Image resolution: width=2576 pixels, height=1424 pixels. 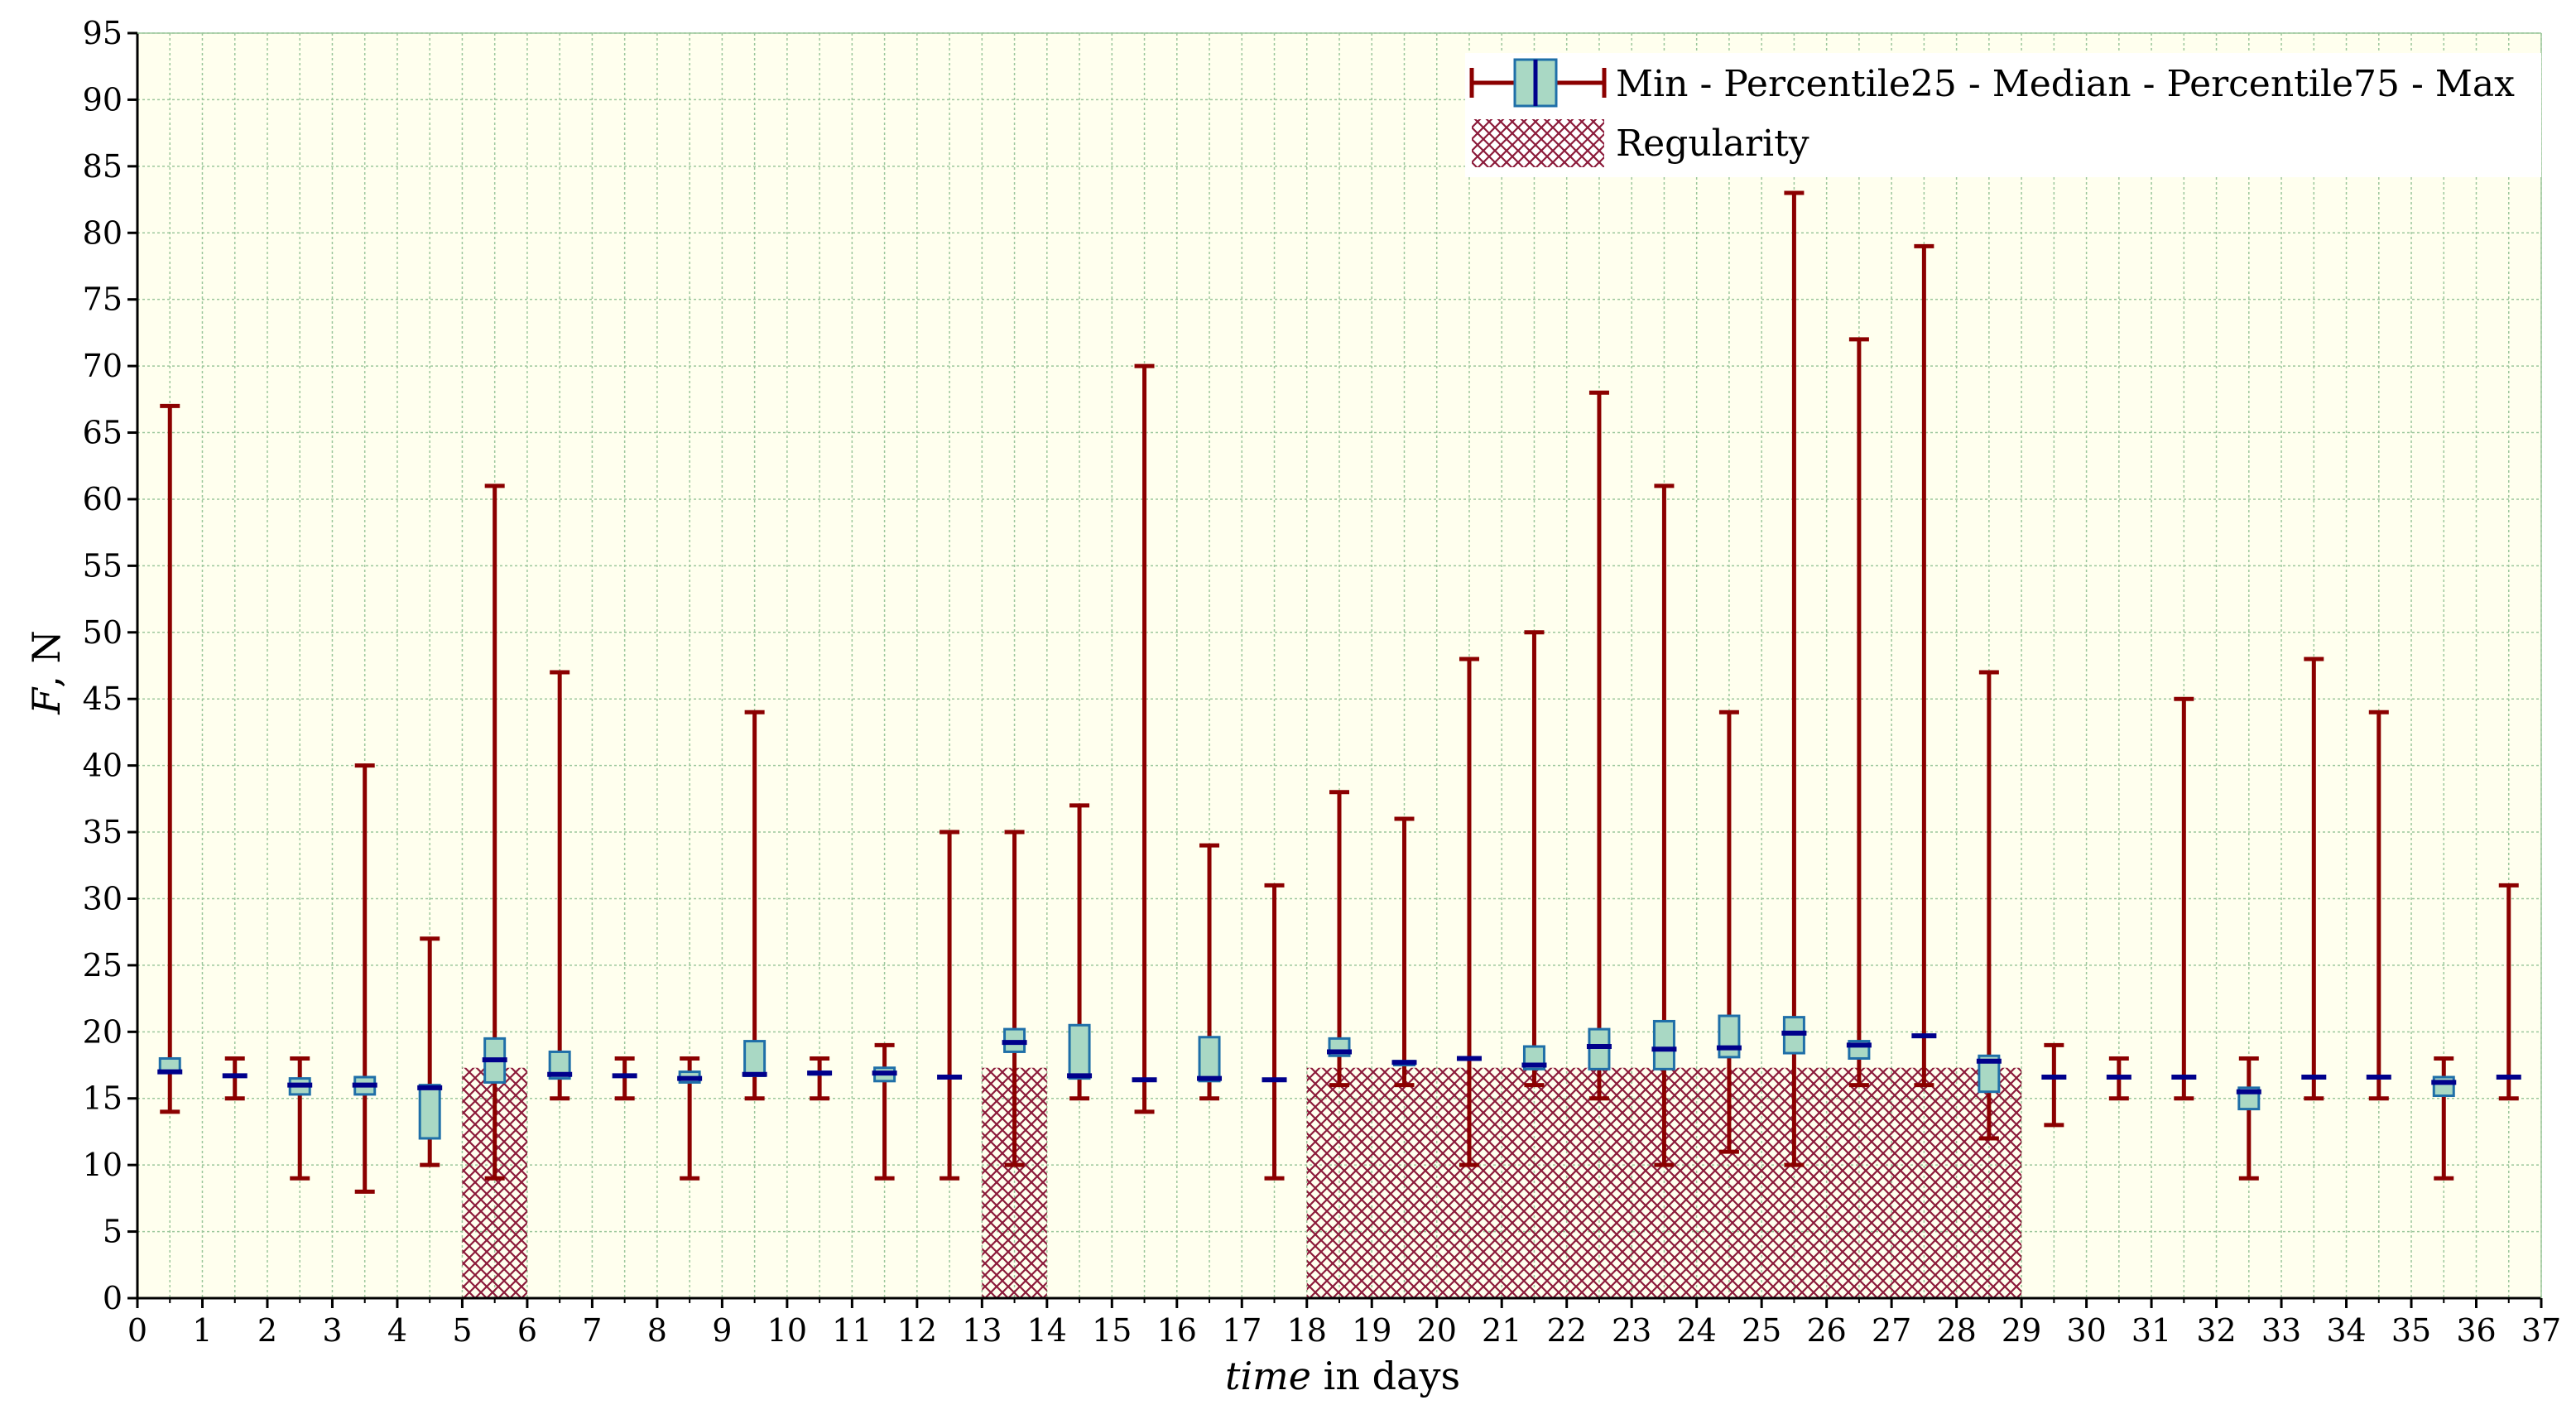 What do you see at coordinates (103, 433) in the screenshot?
I see `y-tick-label: 65` at bounding box center [103, 433].